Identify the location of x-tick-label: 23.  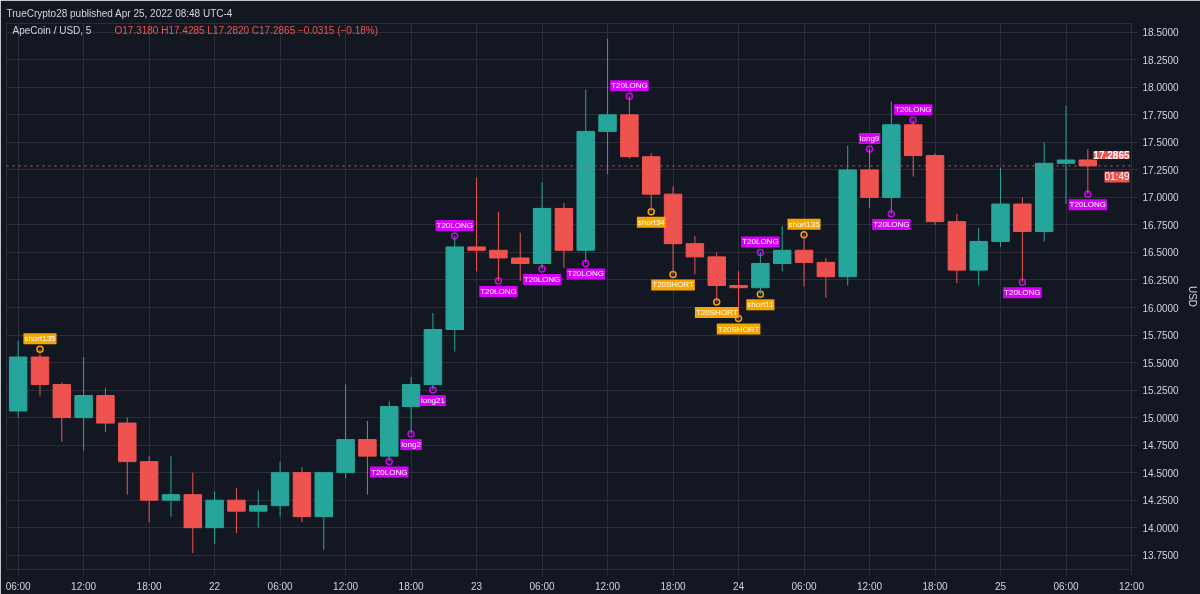
(477, 586).